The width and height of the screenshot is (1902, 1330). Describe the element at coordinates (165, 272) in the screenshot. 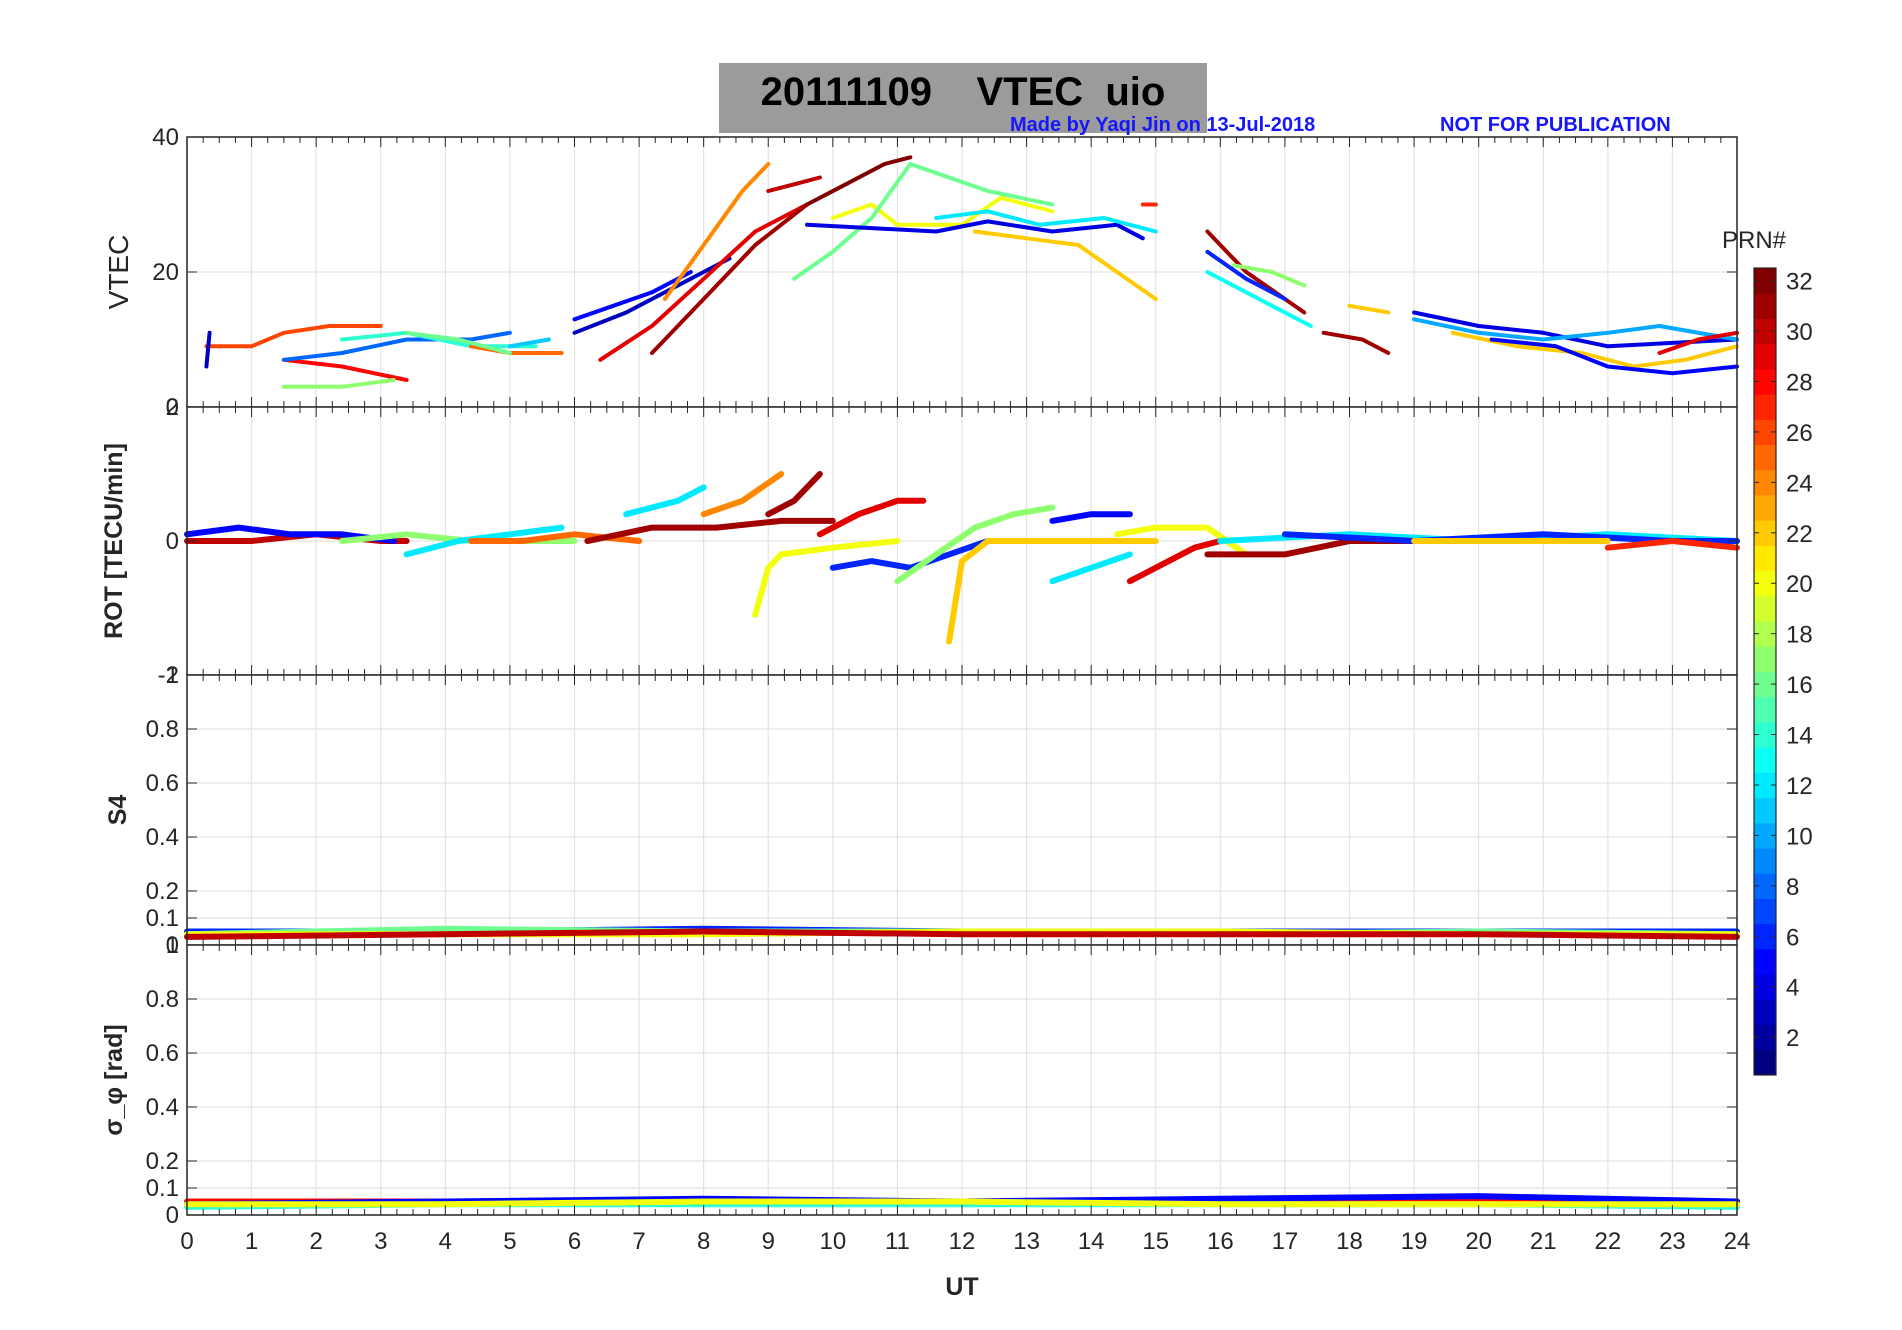

I see `y-tick-label: 20` at that location.